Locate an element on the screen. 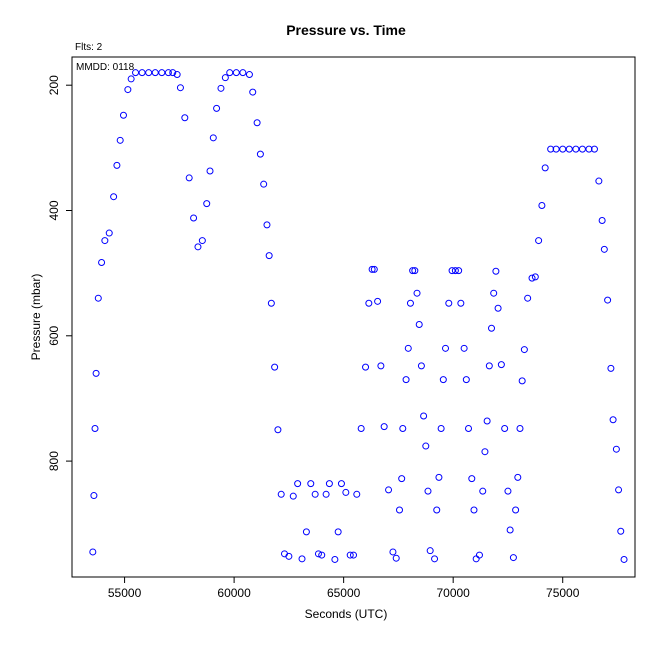 Image resolution: width=650 pixels, height=650 pixels. x-tick-label: 55000 is located at coordinates (125, 593).